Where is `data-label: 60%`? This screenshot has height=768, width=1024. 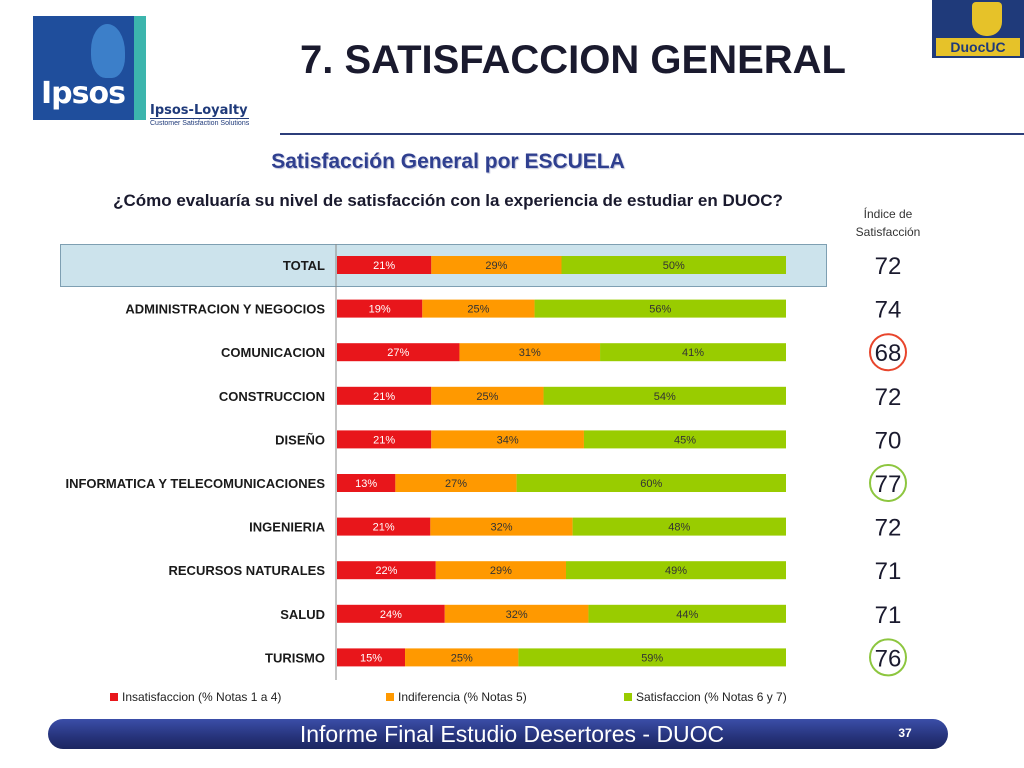 data-label: 60% is located at coordinates (651, 484).